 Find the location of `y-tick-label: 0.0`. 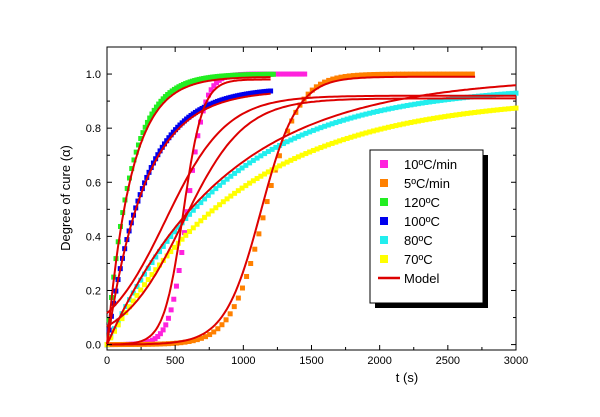

y-tick-label: 0.0 is located at coordinates (93, 346).